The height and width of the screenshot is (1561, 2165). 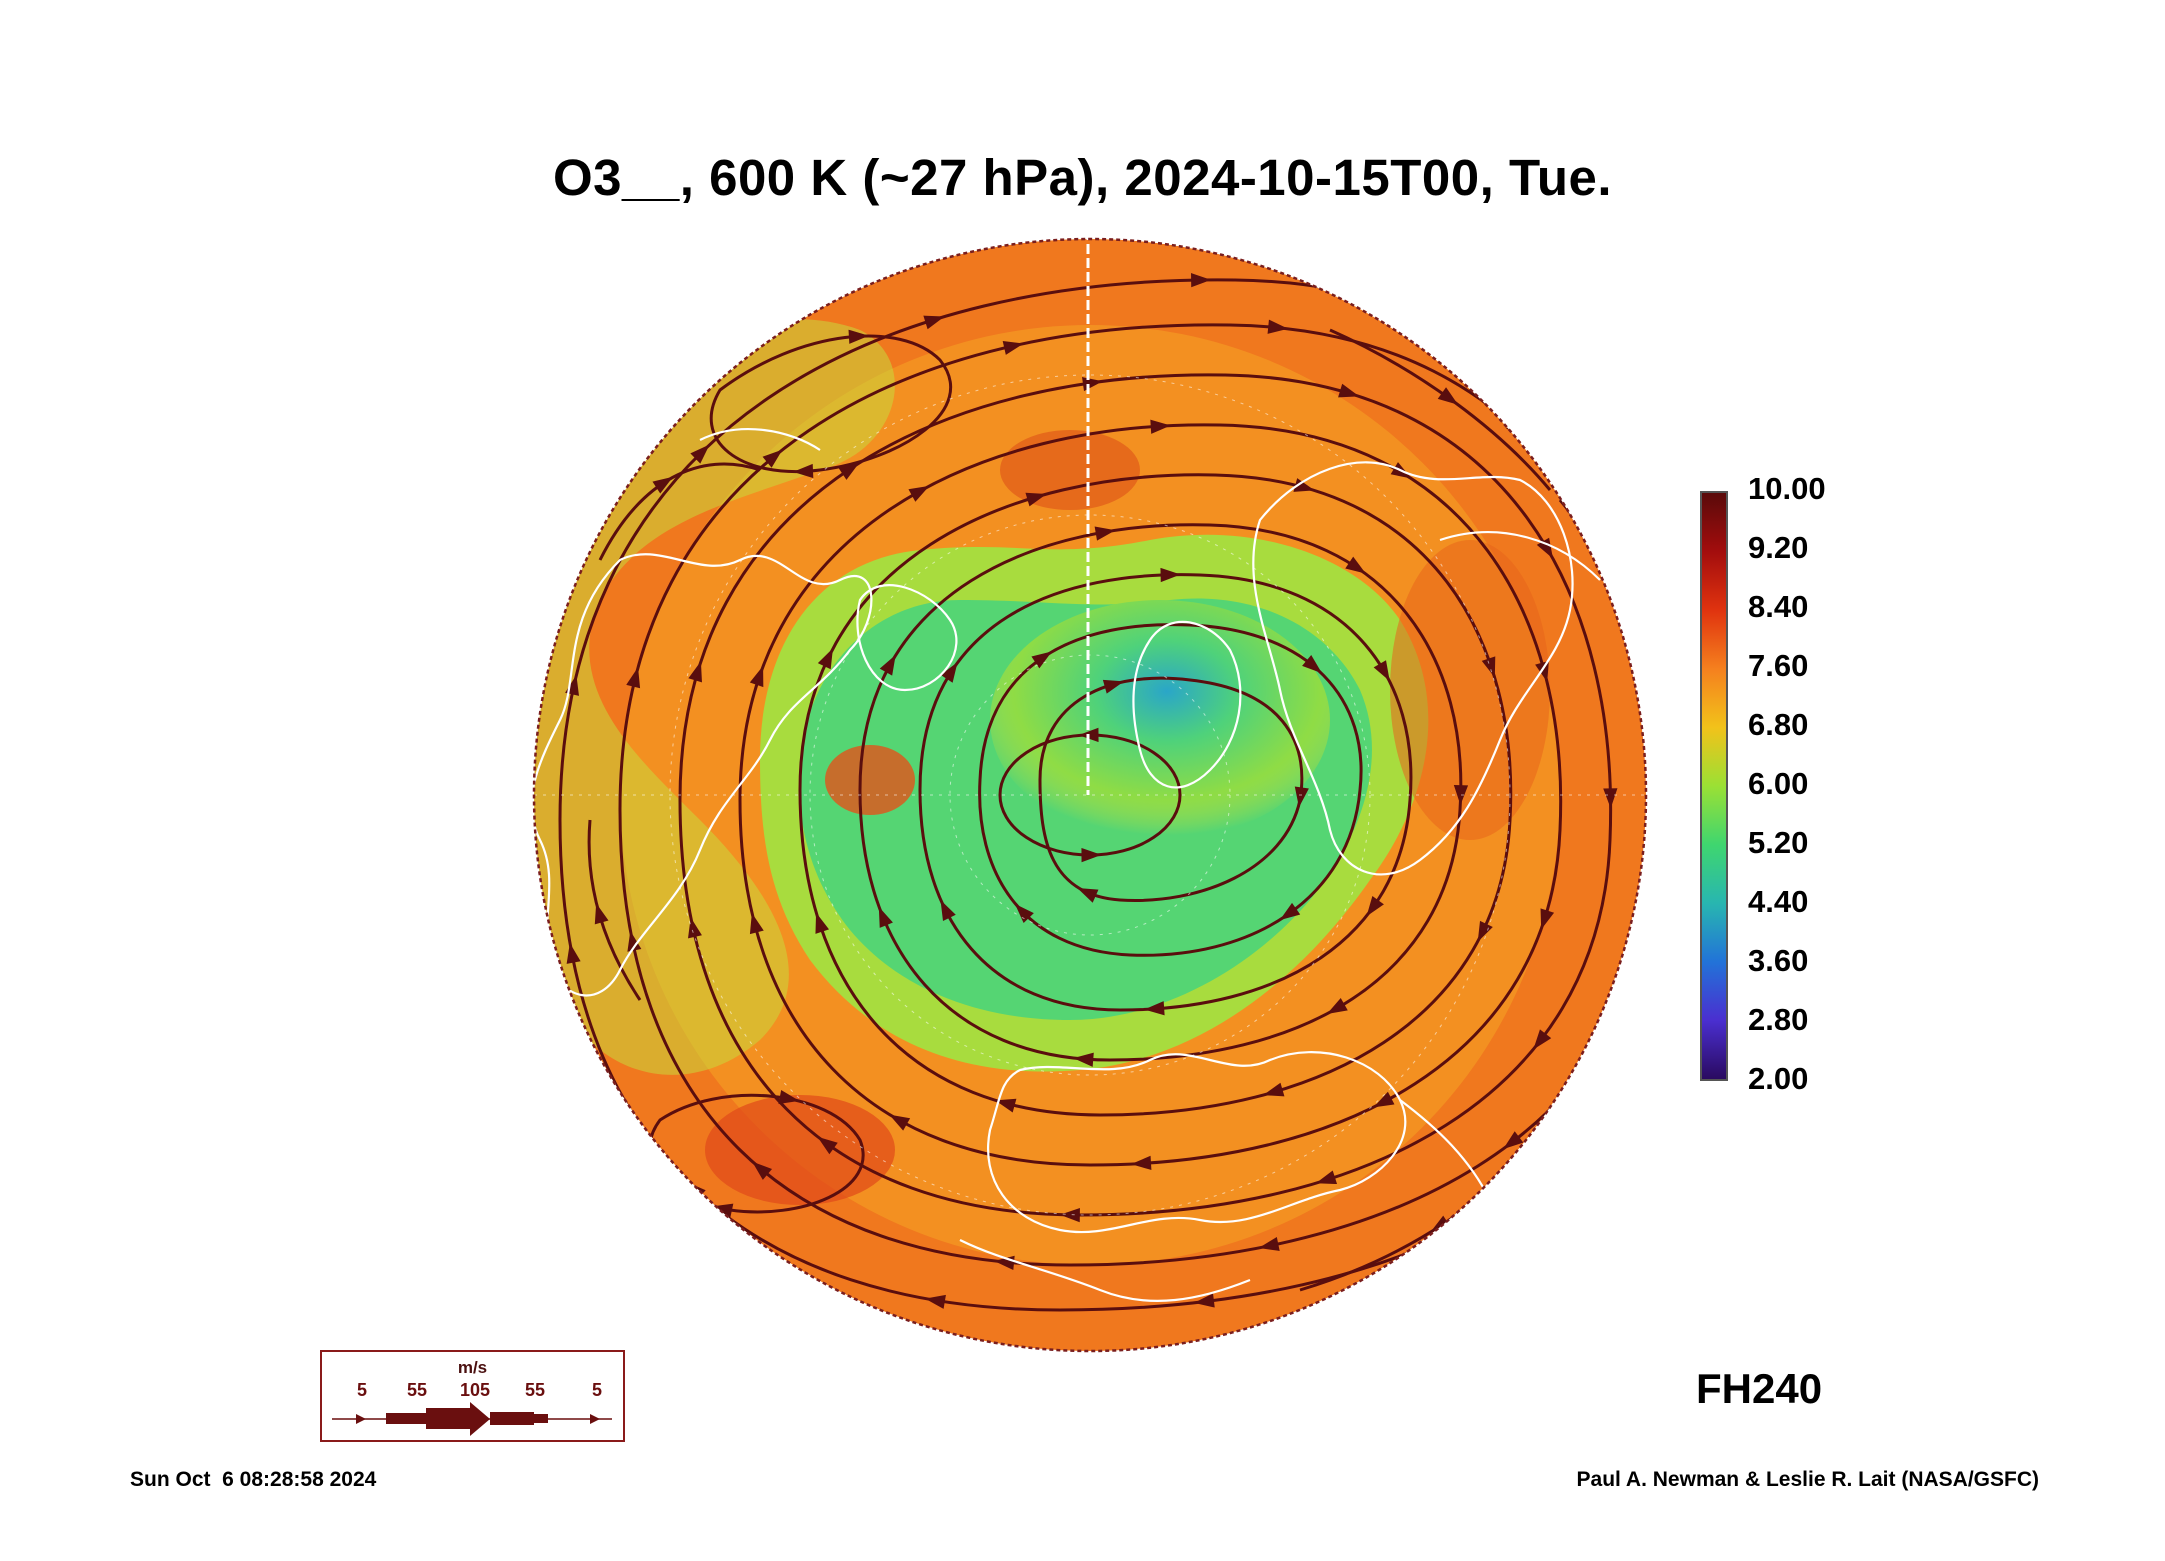 I want to click on ozone-high-north, so click(x=1070, y=470).